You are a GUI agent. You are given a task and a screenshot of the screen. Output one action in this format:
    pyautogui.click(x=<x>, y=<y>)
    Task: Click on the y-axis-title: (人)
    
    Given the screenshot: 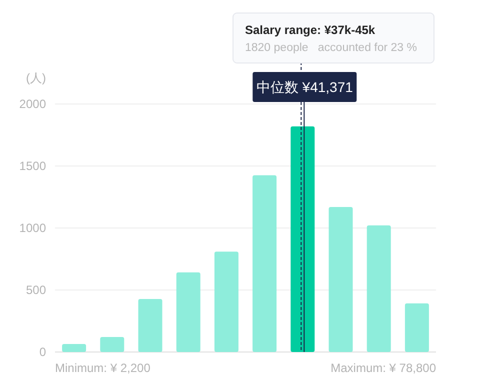 What is the action you would take?
    pyautogui.click(x=36, y=78)
    